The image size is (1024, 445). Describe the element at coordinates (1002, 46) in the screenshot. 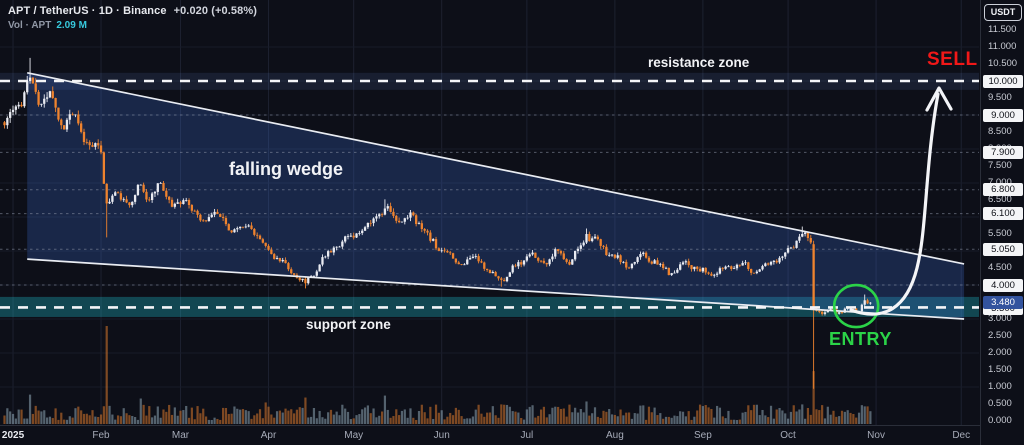

I see `price-tick: 11.000` at that location.